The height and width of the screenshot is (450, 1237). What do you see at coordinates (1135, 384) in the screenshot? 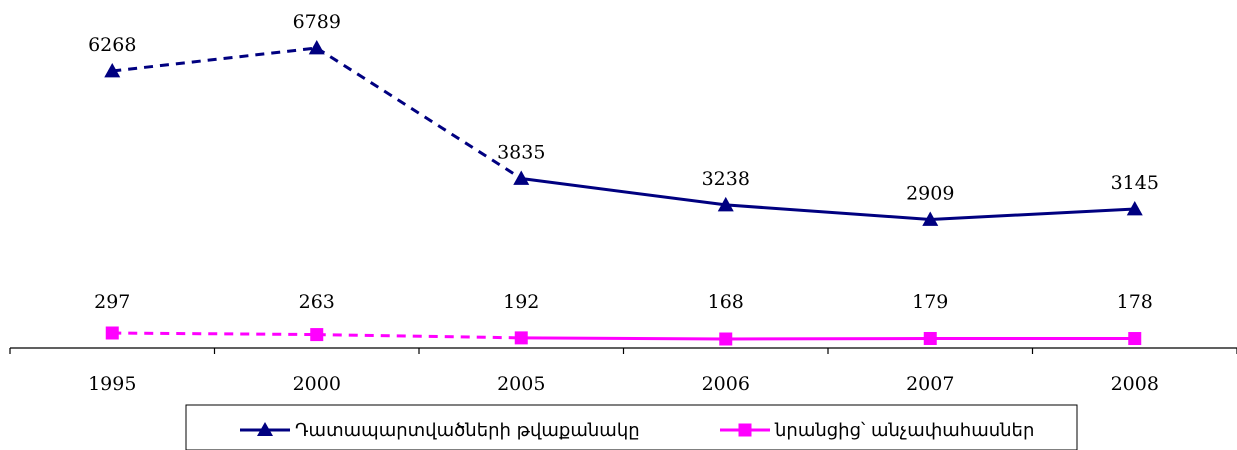
I see `x-tick-label: 2008` at bounding box center [1135, 384].